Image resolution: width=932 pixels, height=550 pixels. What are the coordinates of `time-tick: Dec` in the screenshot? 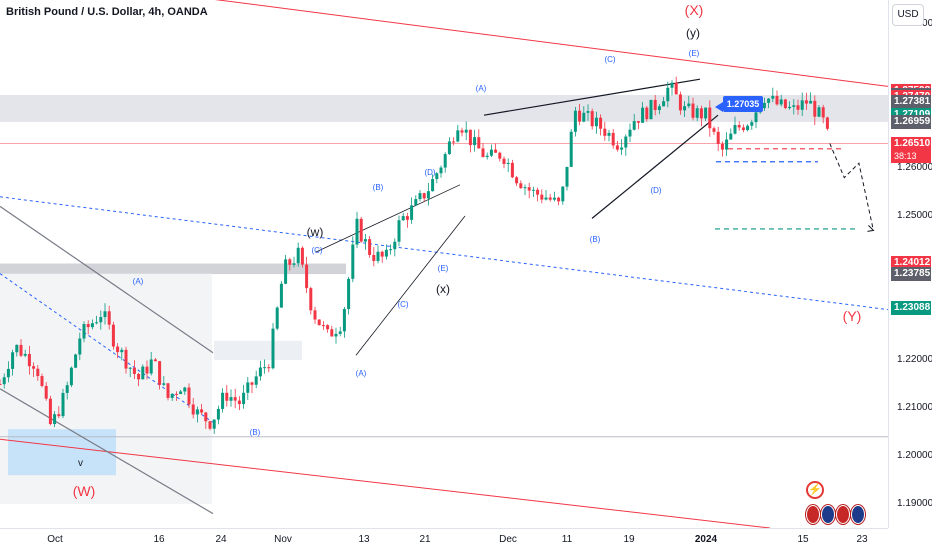 It's located at (508, 539).